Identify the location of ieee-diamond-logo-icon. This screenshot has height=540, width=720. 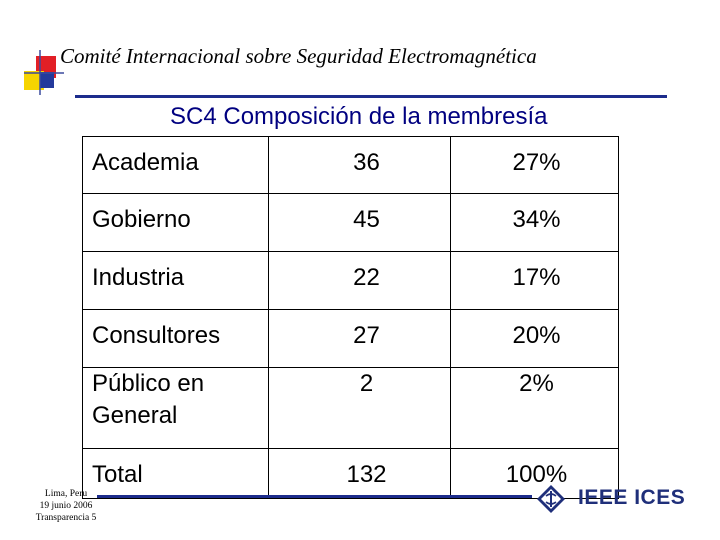
(551, 499).